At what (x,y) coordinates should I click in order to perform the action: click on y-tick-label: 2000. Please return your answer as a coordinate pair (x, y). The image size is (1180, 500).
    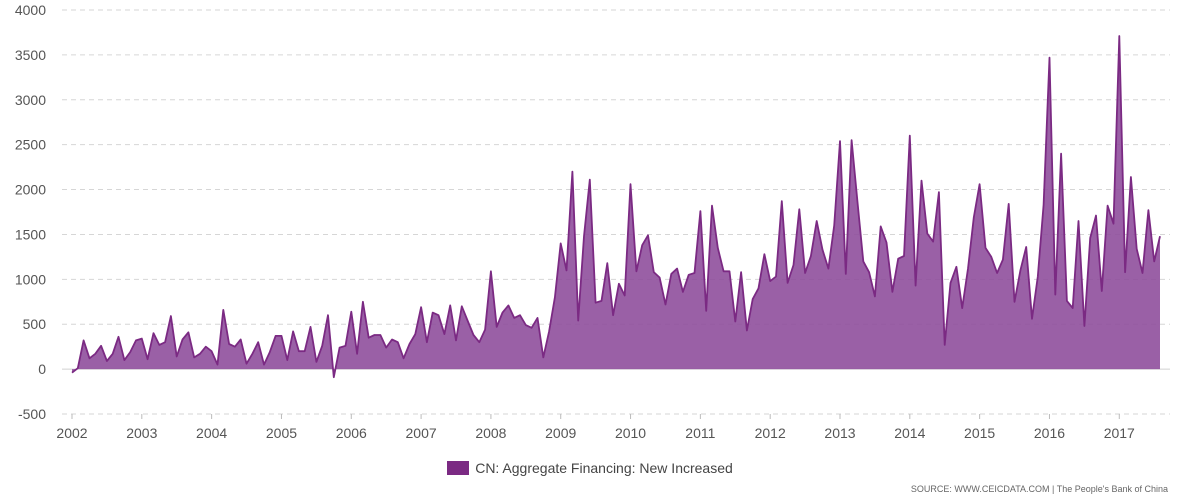
    Looking at the image, I should click on (30, 190).